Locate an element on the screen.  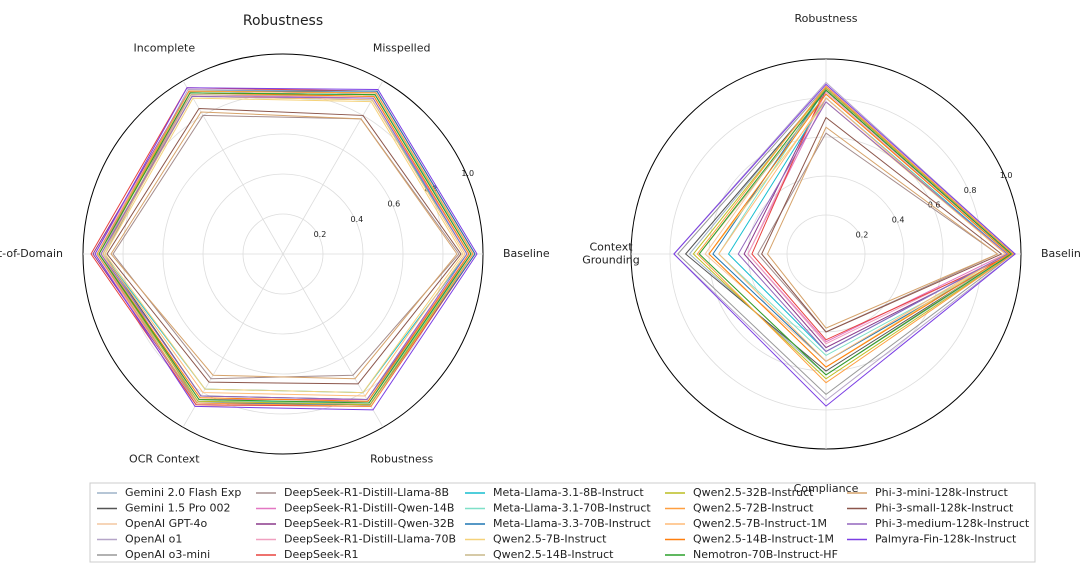
legend-label: OpenAI GPT-4o is located at coordinates (166, 523).